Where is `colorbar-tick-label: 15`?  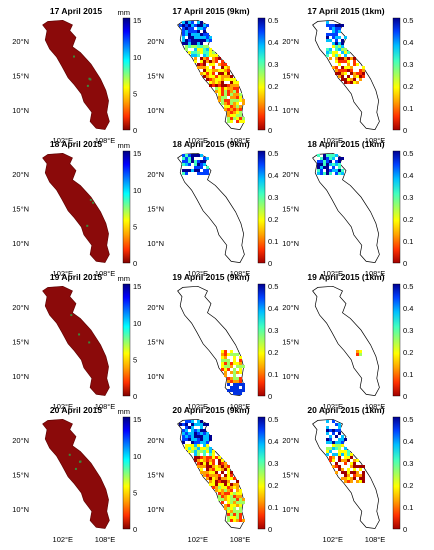
colorbar-tick-label: 15 is located at coordinates (137, 286).